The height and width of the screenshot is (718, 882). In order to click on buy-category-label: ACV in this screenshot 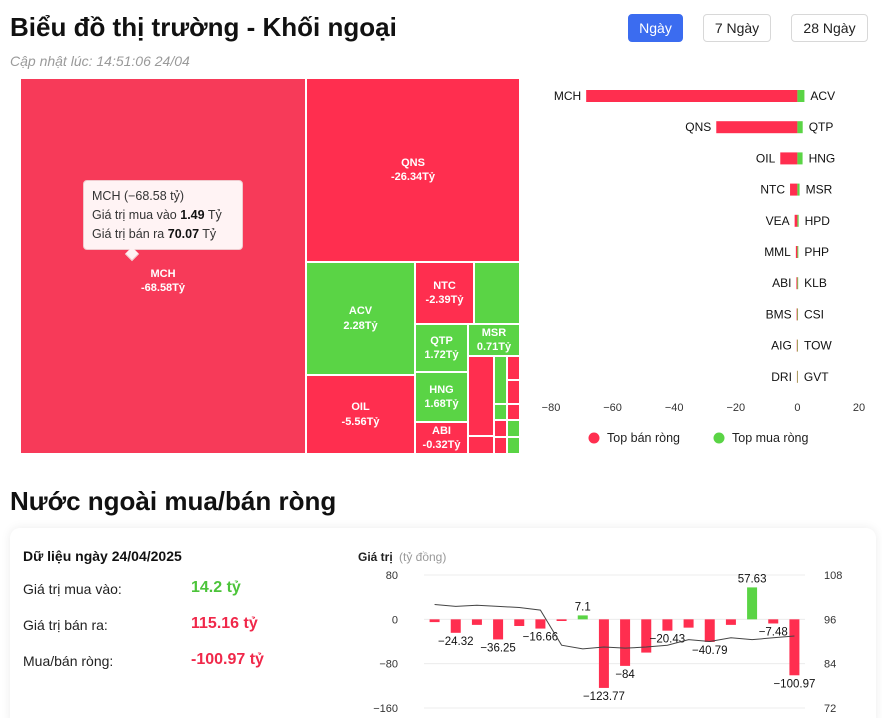, I will do `click(822, 96)`.